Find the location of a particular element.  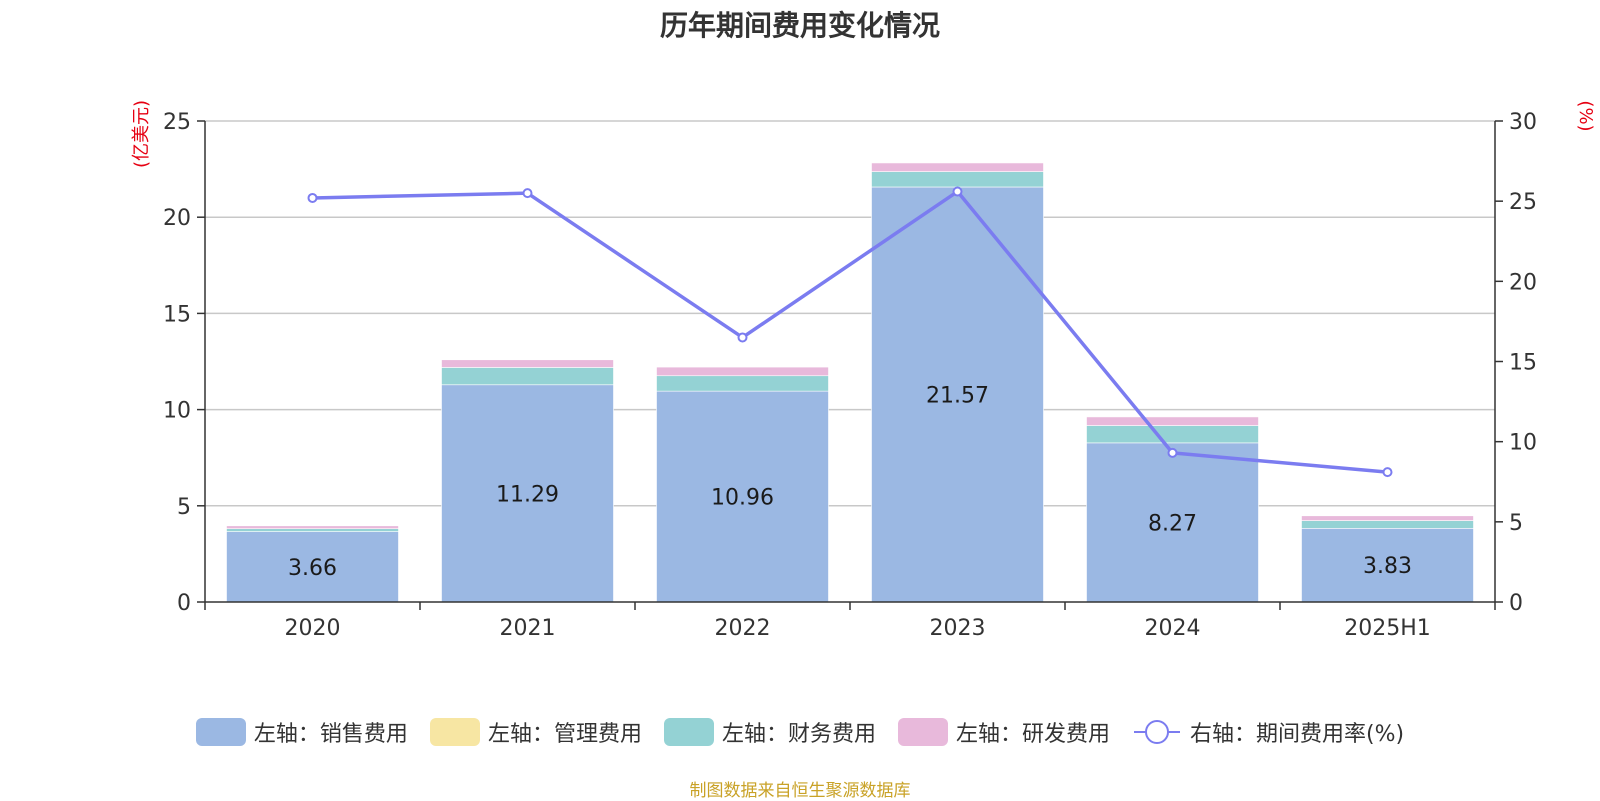

bar-data-label: 3.66 is located at coordinates (312, 568).